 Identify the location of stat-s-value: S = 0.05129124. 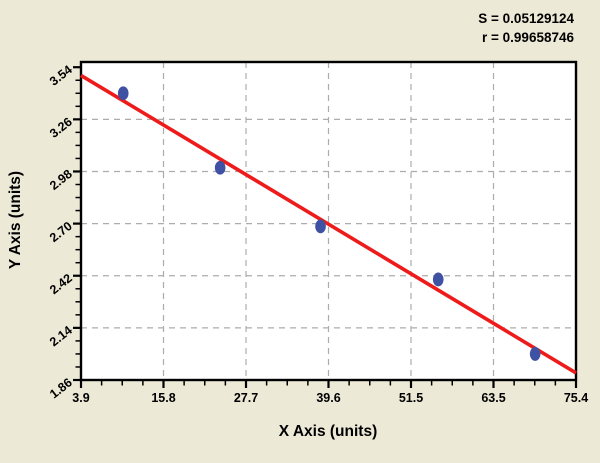
(526, 18).